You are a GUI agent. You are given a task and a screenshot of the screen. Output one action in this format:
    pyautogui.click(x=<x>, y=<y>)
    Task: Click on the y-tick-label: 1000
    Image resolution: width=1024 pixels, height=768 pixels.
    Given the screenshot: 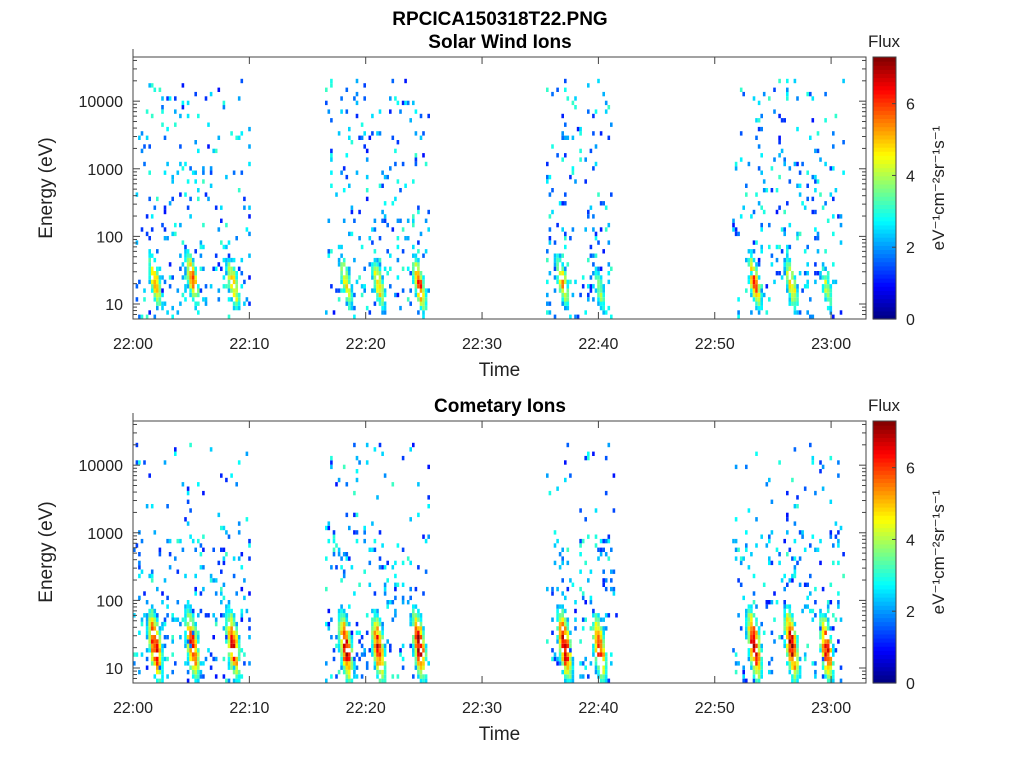 What is the action you would take?
    pyautogui.click(x=105, y=534)
    